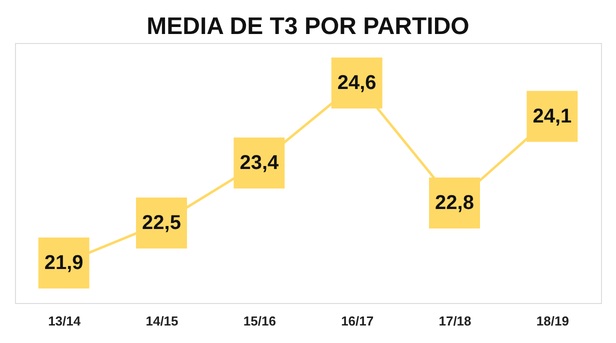 The height and width of the screenshot is (343, 616). What do you see at coordinates (65, 321) in the screenshot?
I see `x-tick-label: 13/14` at bounding box center [65, 321].